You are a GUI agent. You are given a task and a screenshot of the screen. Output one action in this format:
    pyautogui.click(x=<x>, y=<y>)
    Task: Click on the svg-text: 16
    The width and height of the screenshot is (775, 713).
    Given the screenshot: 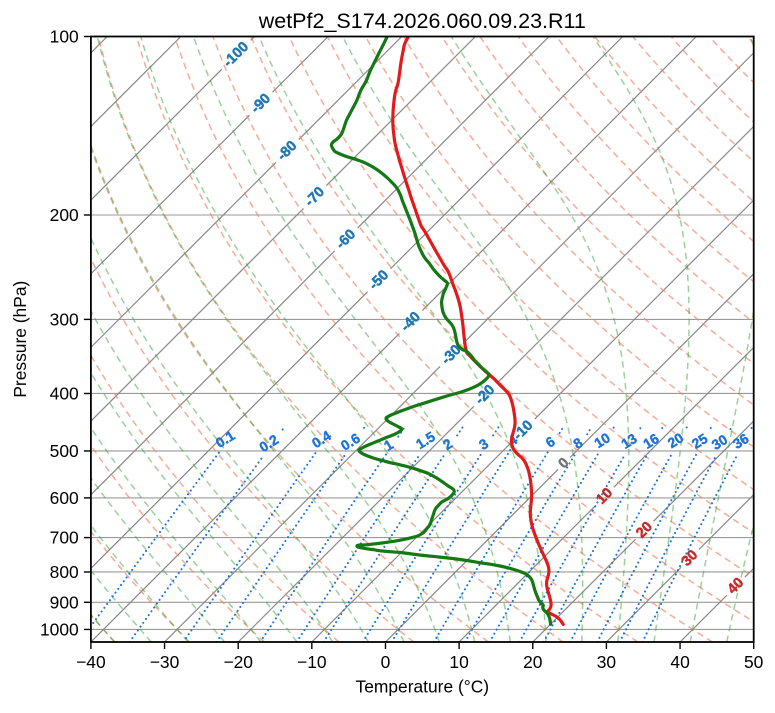 What is the action you would take?
    pyautogui.click(x=651, y=441)
    